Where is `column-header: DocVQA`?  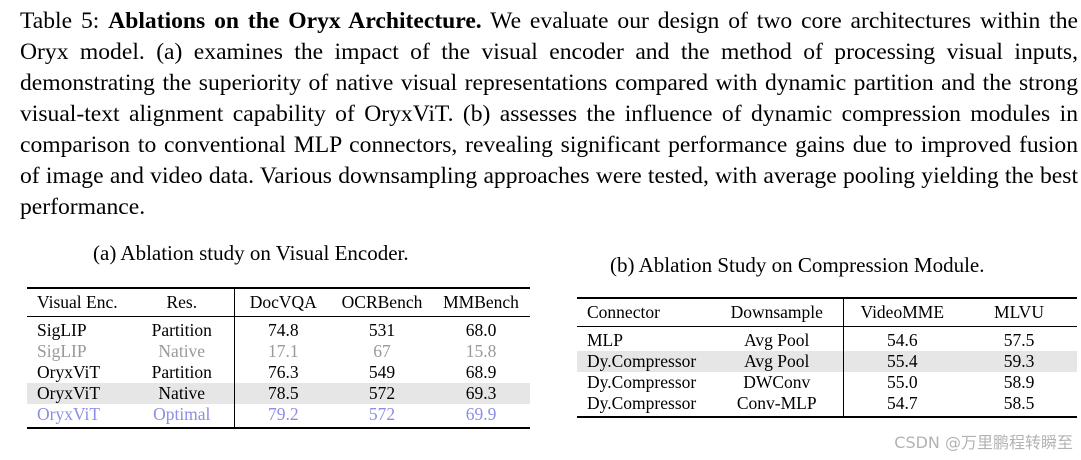
column-header: DocVQA is located at coordinates (282, 302).